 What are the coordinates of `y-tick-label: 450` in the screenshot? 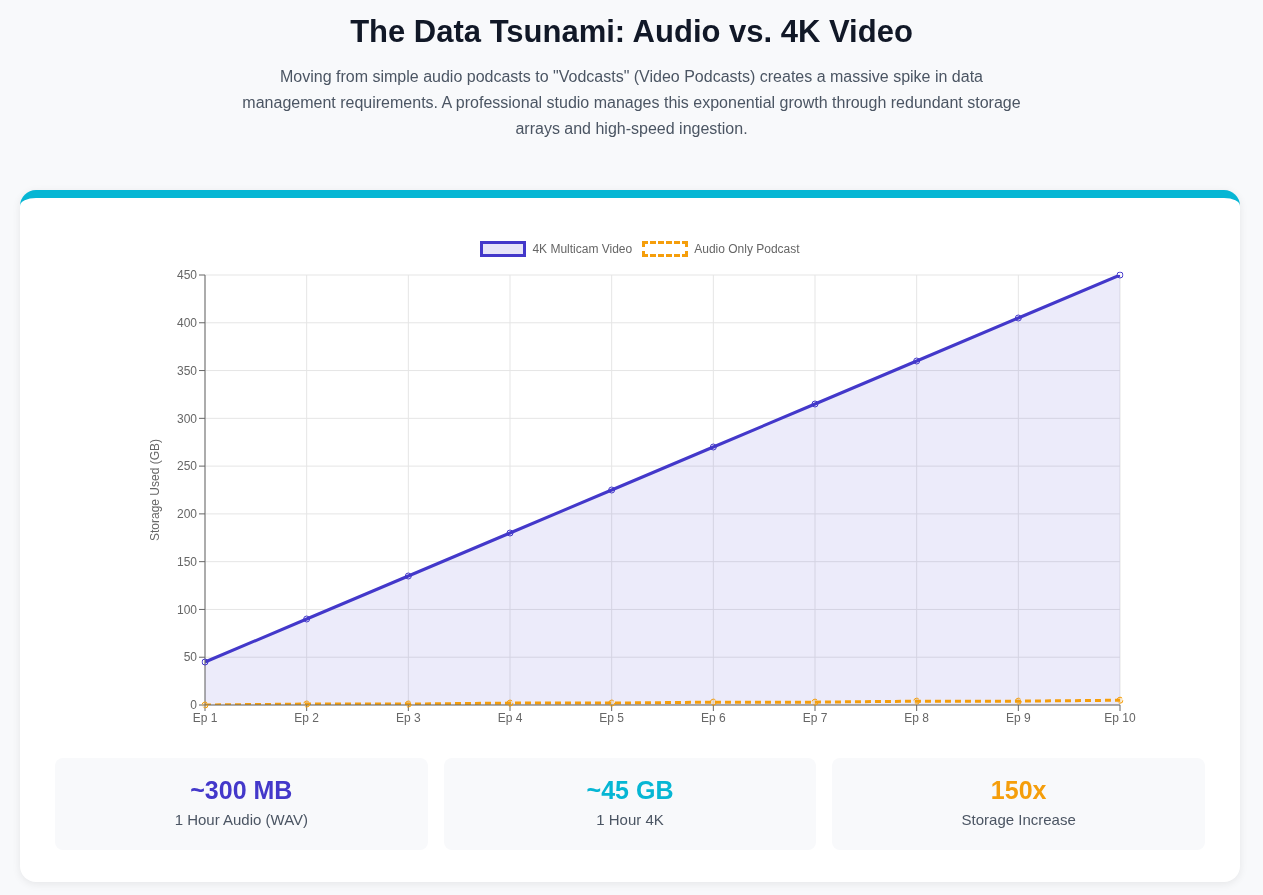 It's located at (187, 275).